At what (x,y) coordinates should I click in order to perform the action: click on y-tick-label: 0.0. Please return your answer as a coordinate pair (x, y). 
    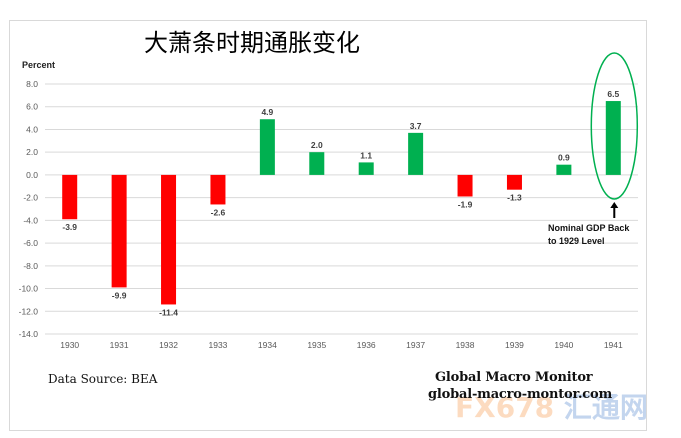
    Looking at the image, I should click on (32, 175).